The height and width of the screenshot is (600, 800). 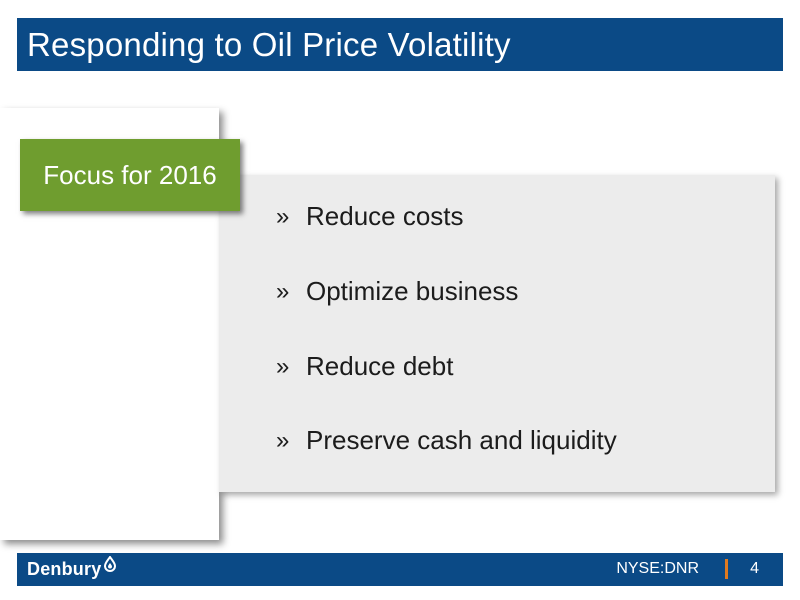 I want to click on focus-label-text: Focus for 2016, so click(x=130, y=174).